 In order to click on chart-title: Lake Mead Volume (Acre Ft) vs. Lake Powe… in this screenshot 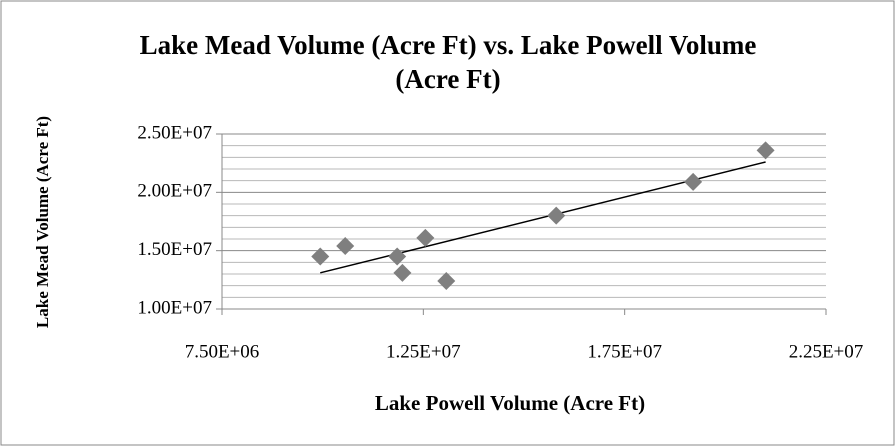, I will do `click(448, 62)`.